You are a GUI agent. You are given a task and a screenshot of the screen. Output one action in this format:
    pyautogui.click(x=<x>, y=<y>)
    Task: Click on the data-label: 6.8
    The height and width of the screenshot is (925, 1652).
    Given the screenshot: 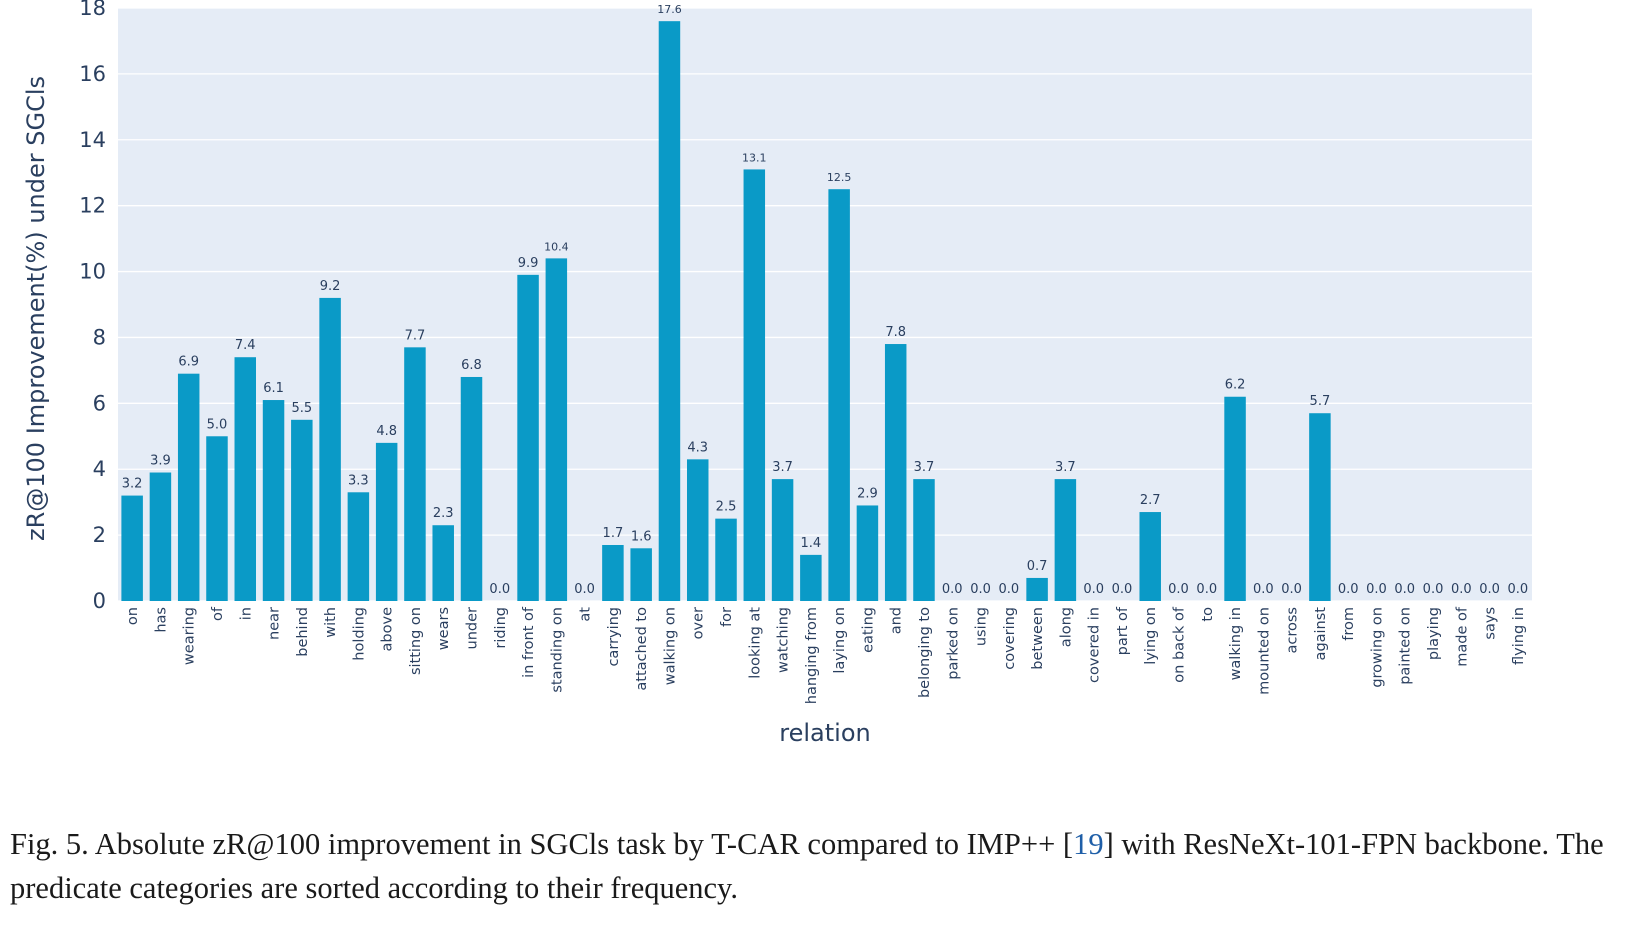 What is the action you would take?
    pyautogui.click(x=471, y=365)
    